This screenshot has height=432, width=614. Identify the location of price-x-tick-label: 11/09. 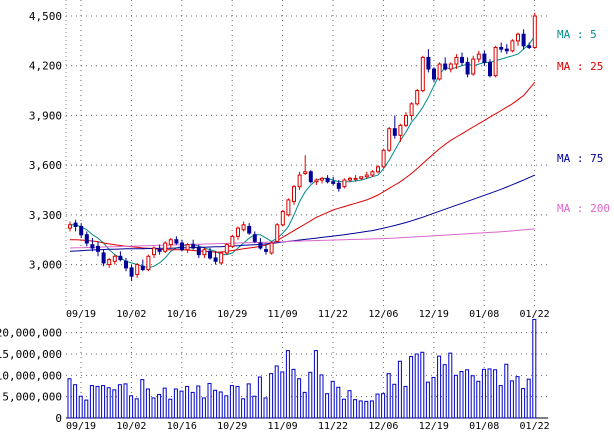
(283, 314).